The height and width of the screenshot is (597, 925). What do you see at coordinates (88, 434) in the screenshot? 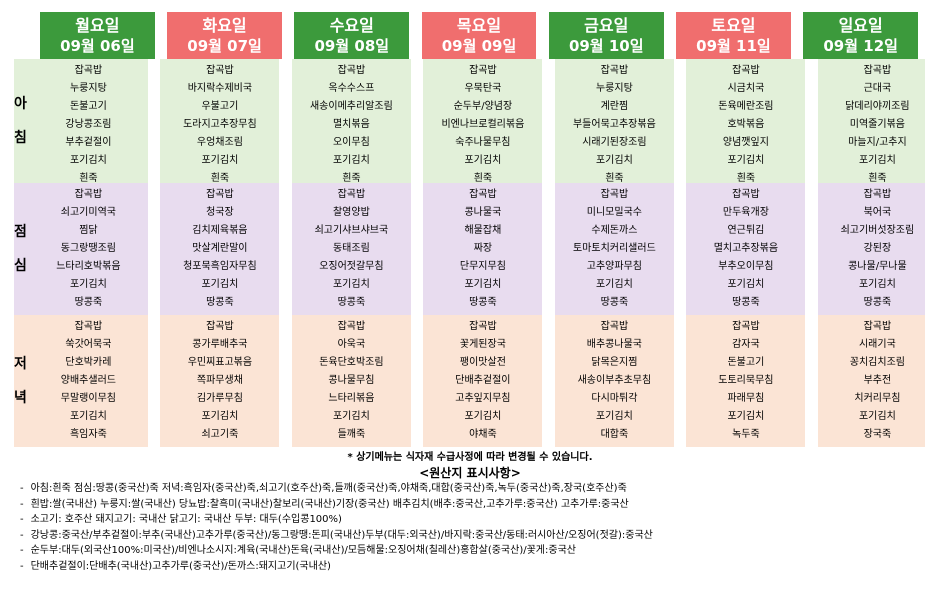
I see `menu-item: 흑임자죽` at bounding box center [88, 434].